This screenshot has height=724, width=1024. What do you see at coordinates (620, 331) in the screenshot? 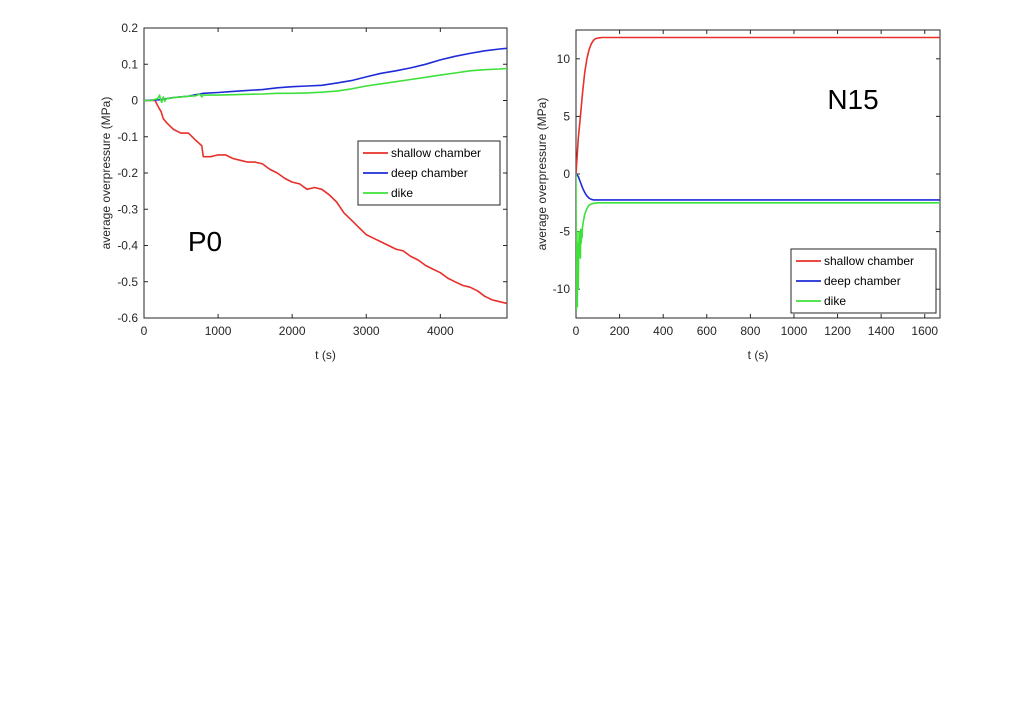
I see `right-x-tick-label: 200` at bounding box center [620, 331].